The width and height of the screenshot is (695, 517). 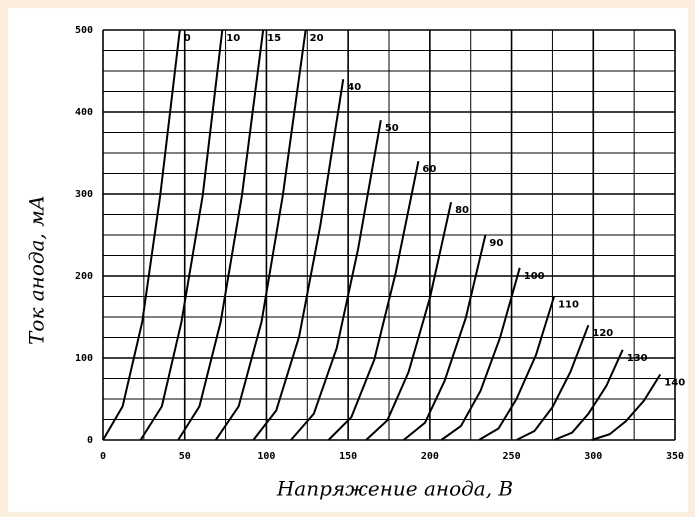 I want to click on x-tick-label: 100, so click(x=266, y=456).